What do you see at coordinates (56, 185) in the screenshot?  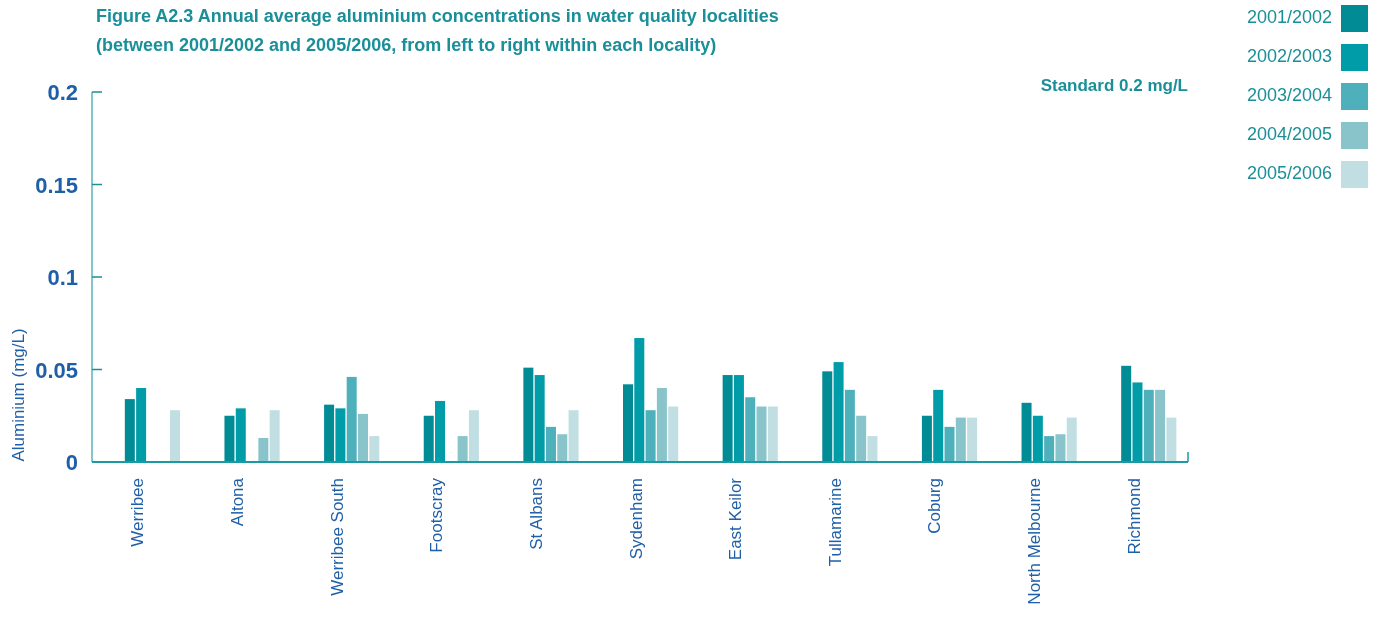 I see `y-tick-label: 0.15` at bounding box center [56, 185].